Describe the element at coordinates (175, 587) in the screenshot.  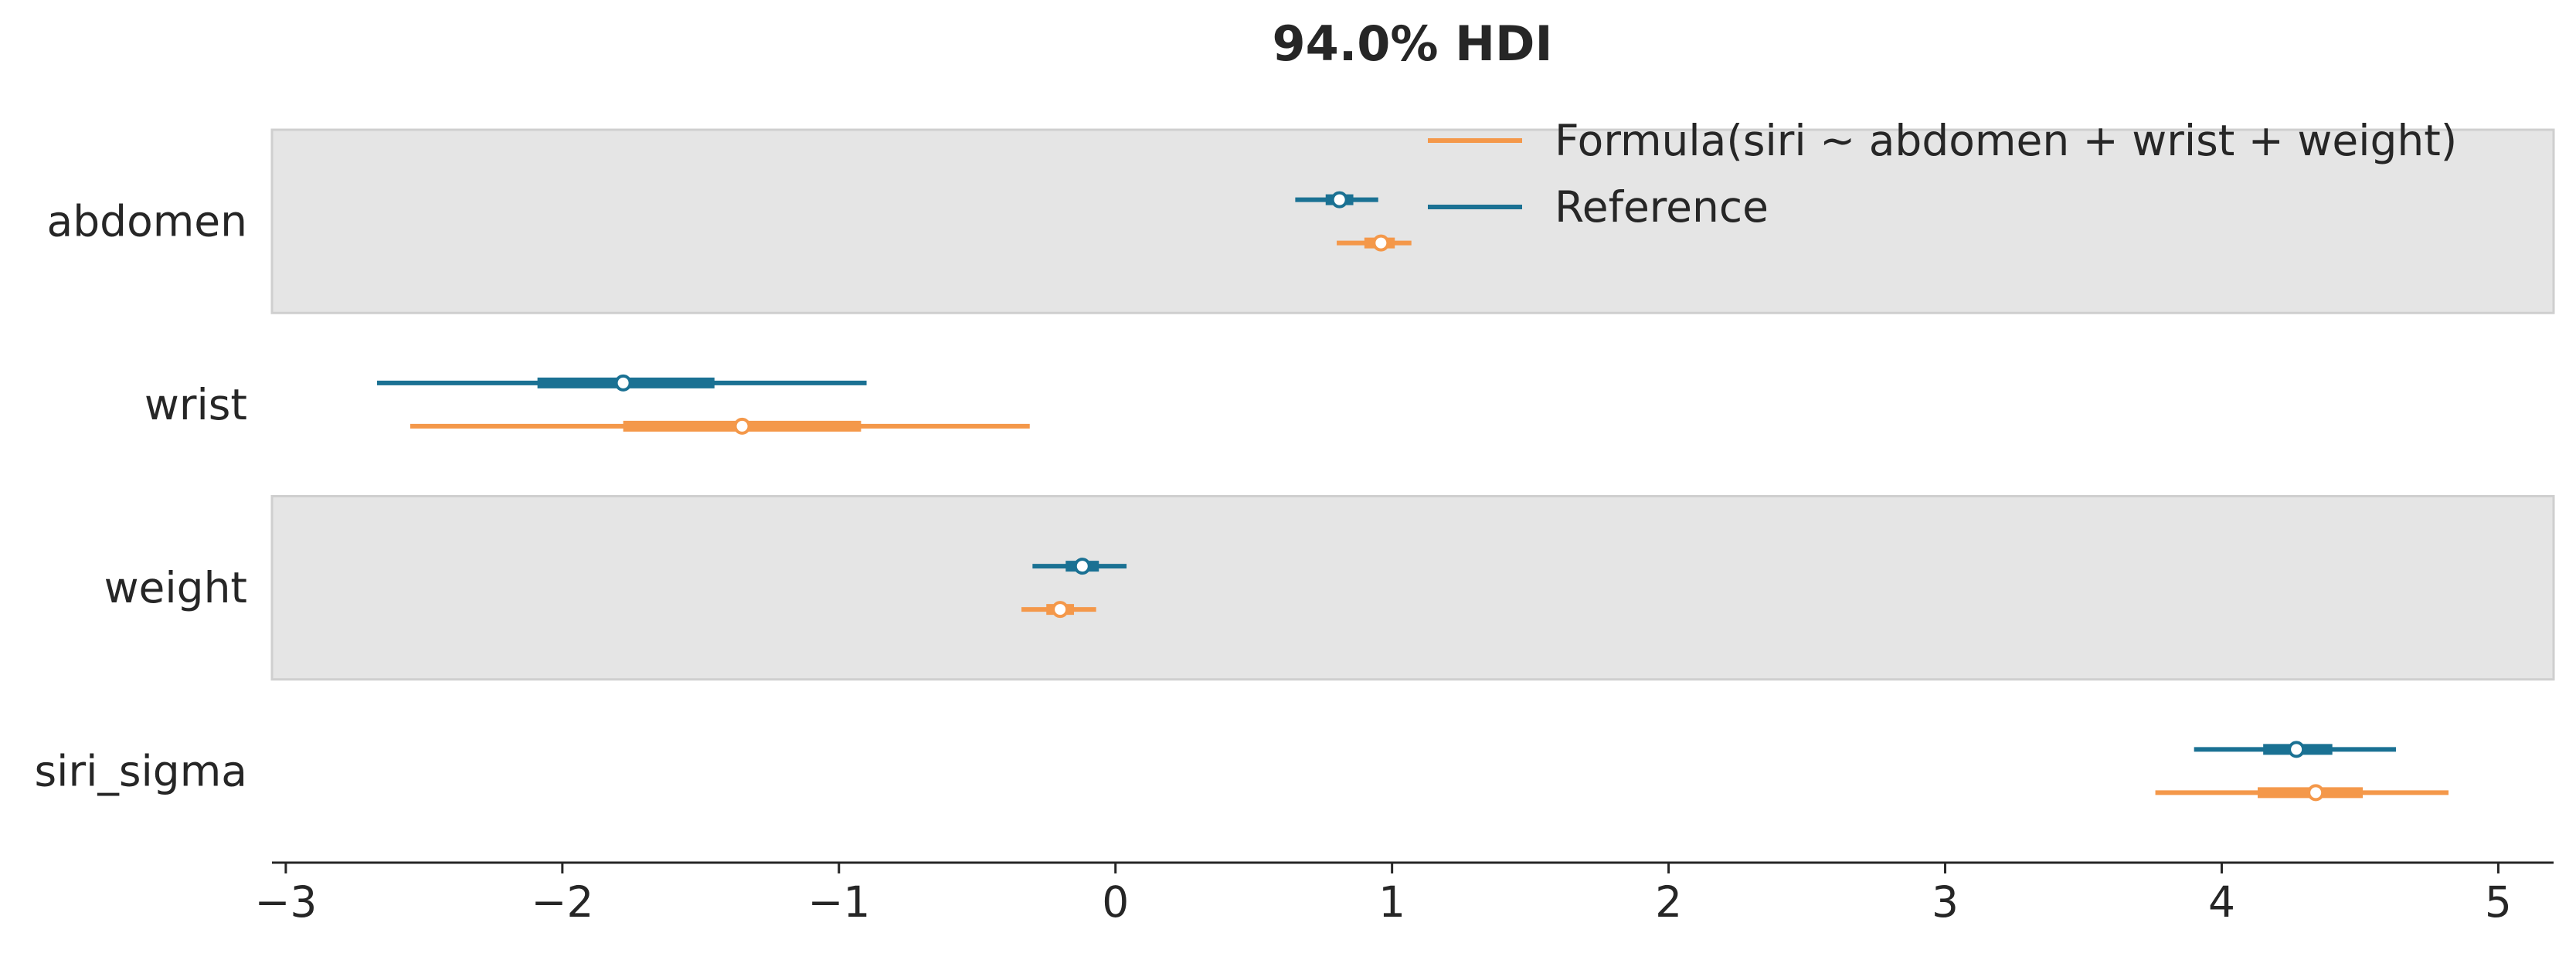
I see `y-label-weight: weight` at that location.